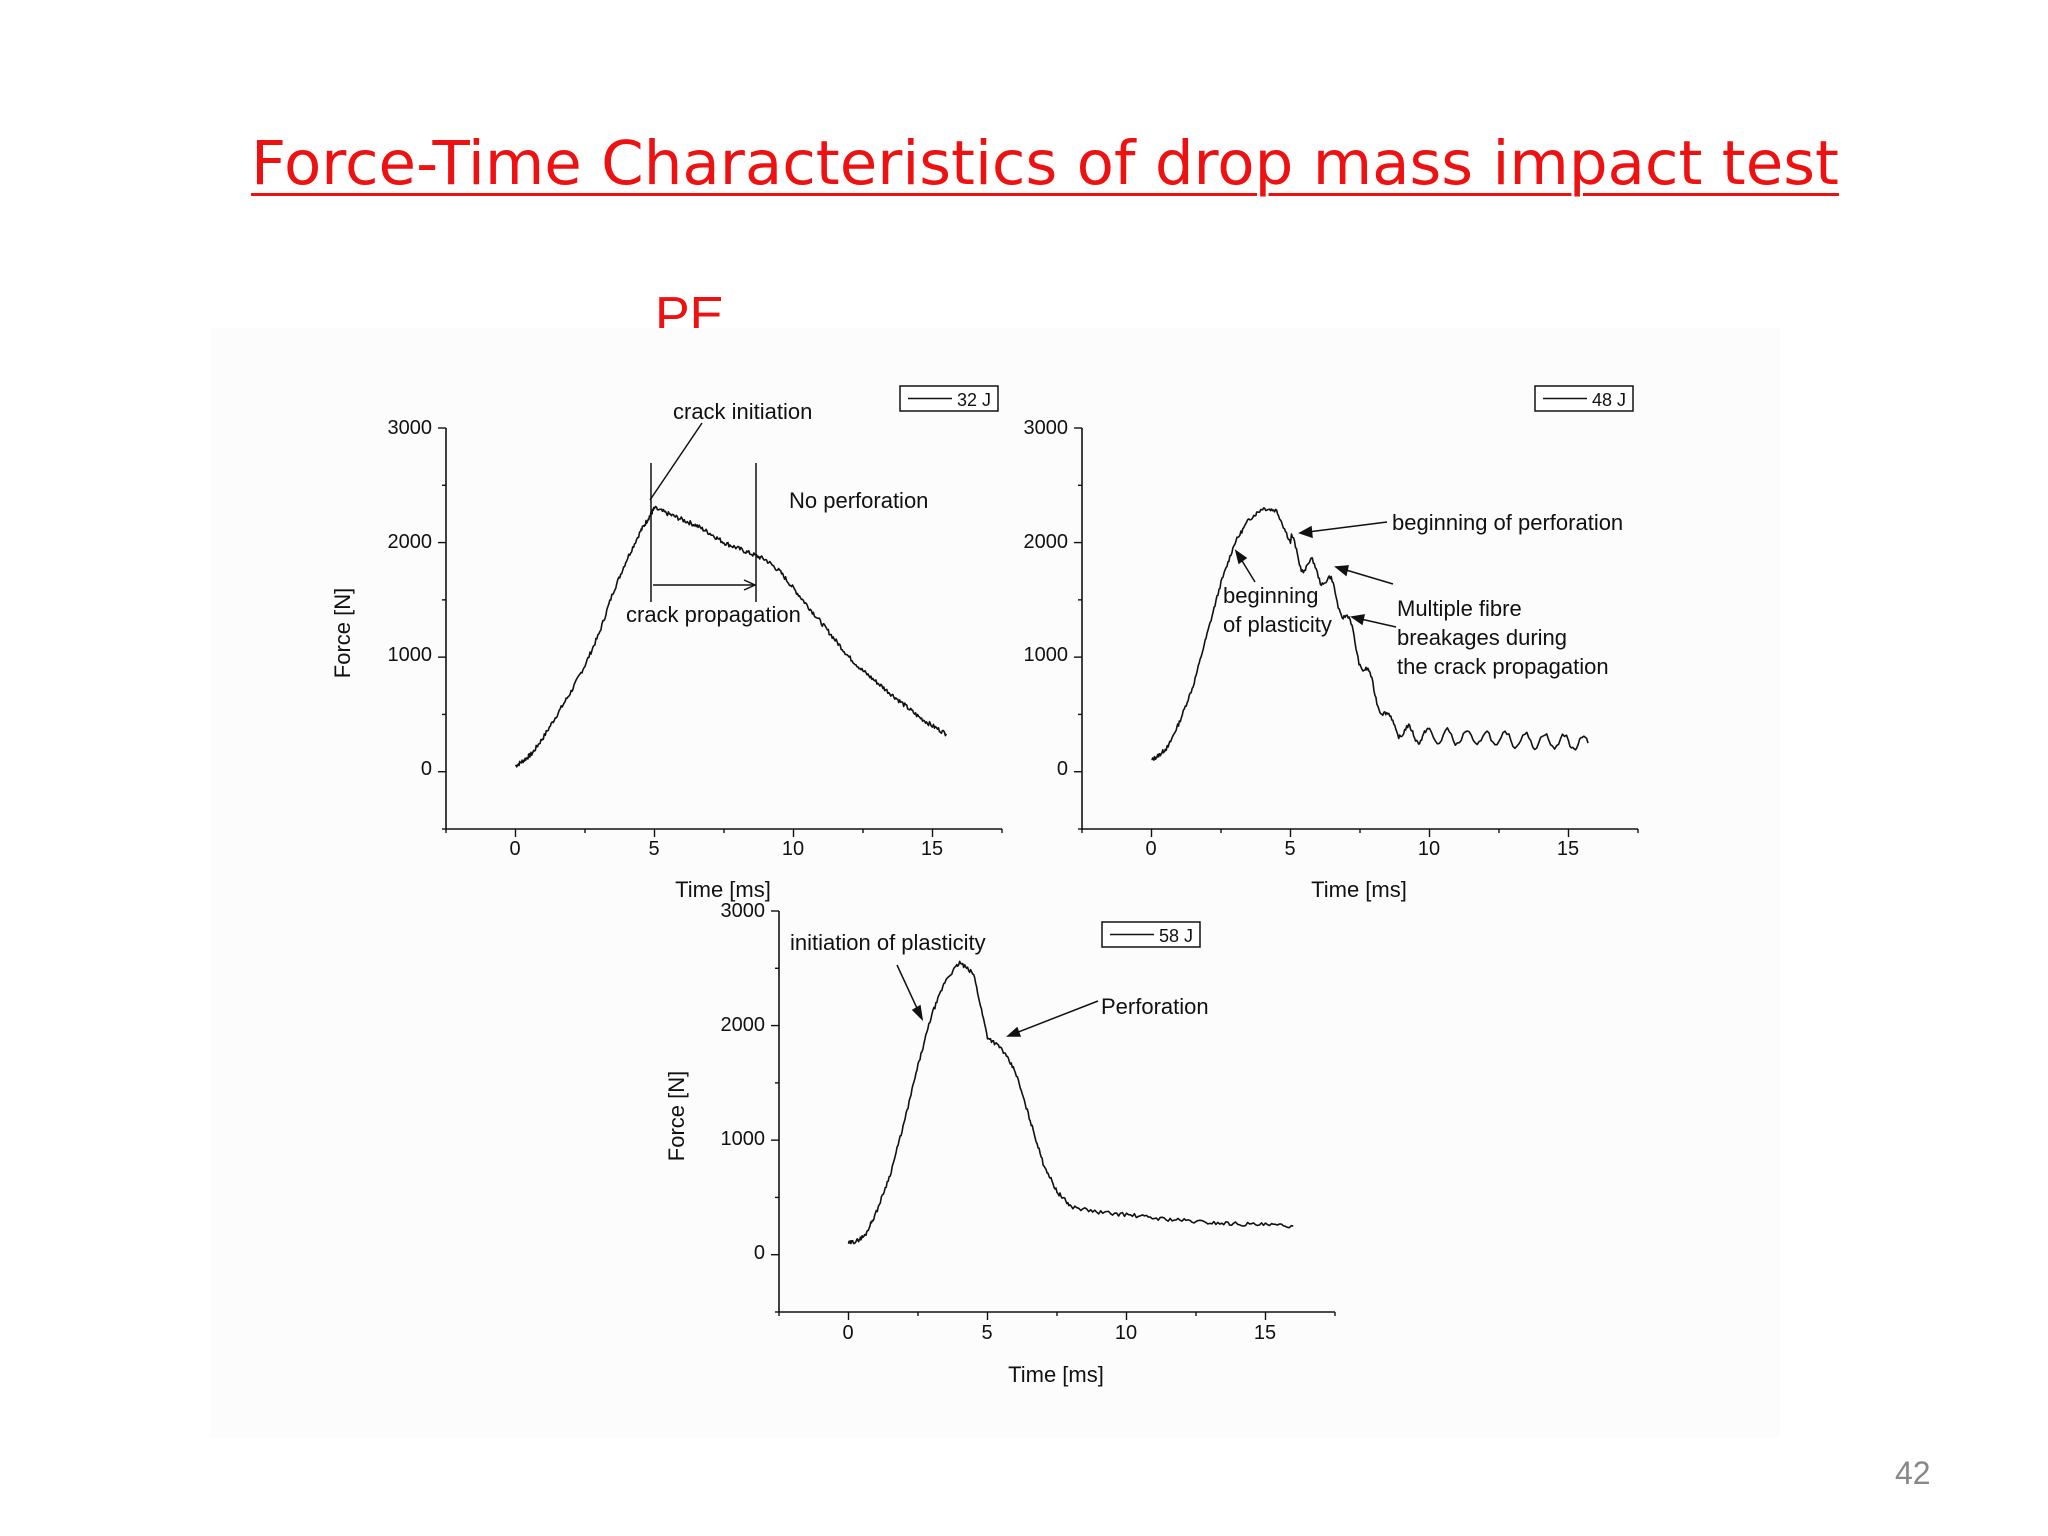 The height and width of the screenshot is (1536, 2048). Describe the element at coordinates (743, 1082) in the screenshot. I see `chart-58j-ytick-labels: 3000 2000 1000 0` at that location.